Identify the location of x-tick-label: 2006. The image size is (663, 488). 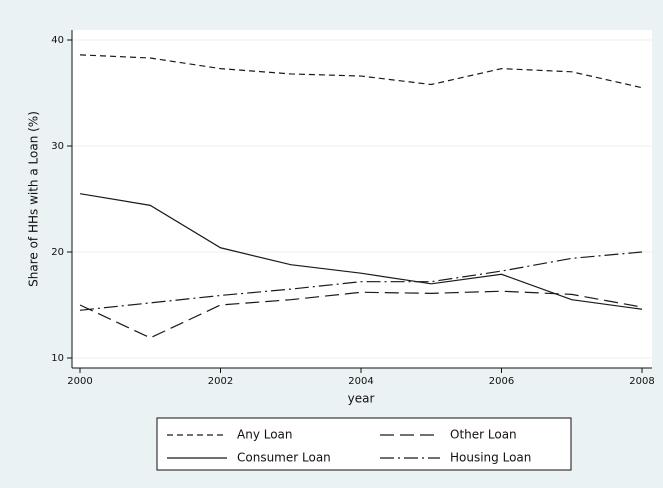
(501, 381).